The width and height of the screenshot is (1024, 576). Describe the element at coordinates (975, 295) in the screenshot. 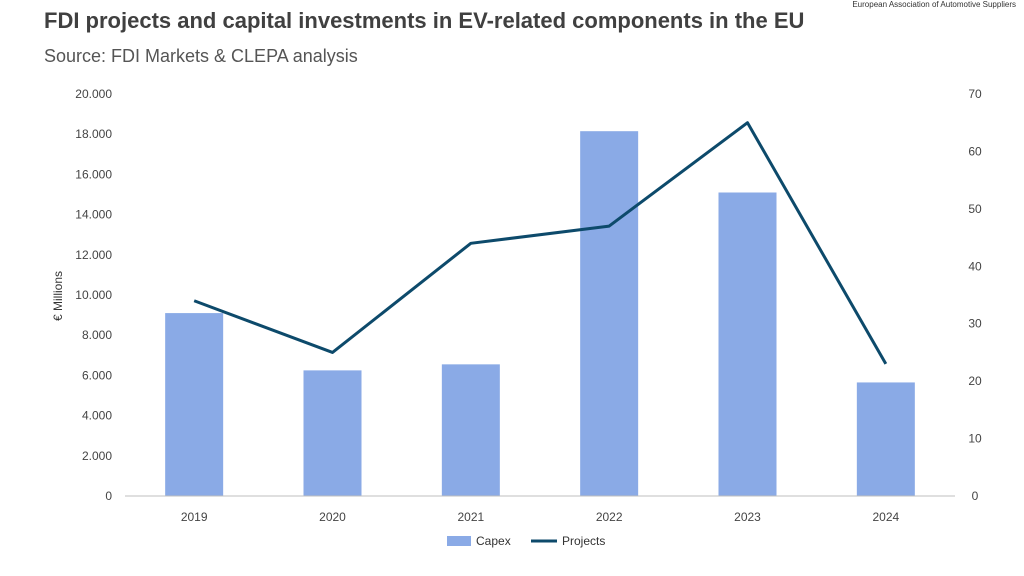

I see `right-axis-ticks: 0 10 20 30 40 50 60 70` at that location.